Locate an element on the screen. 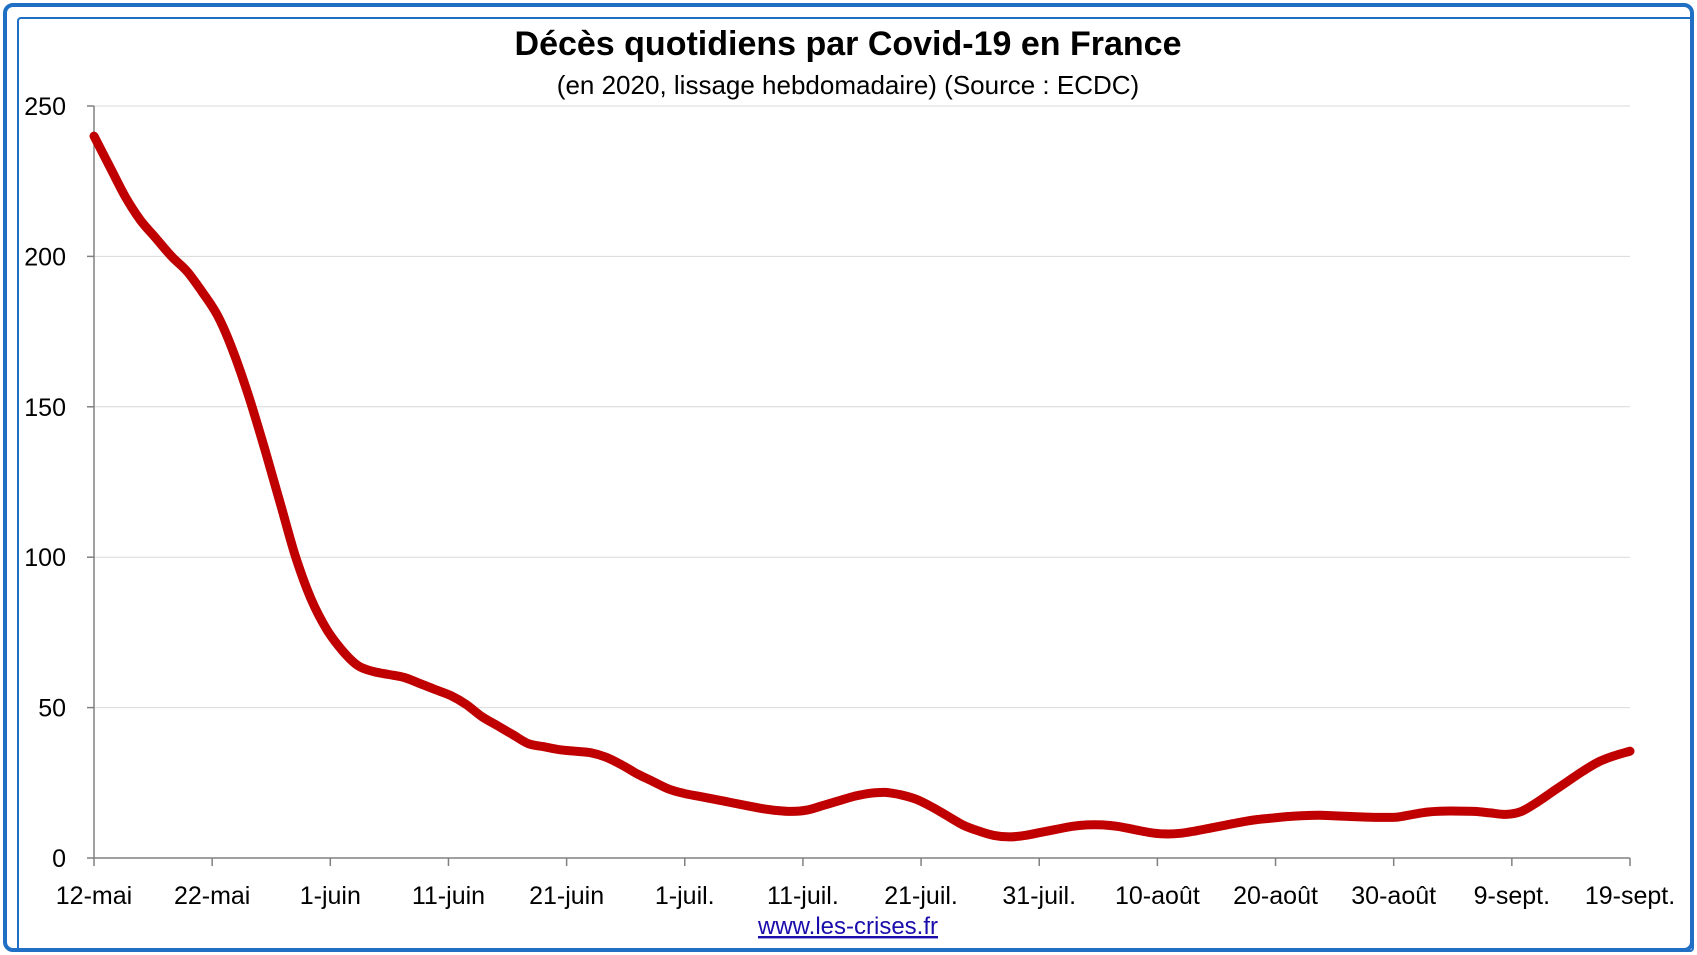 The height and width of the screenshot is (955, 1697). x-tick-label-1: 22-mai is located at coordinates (212, 896).